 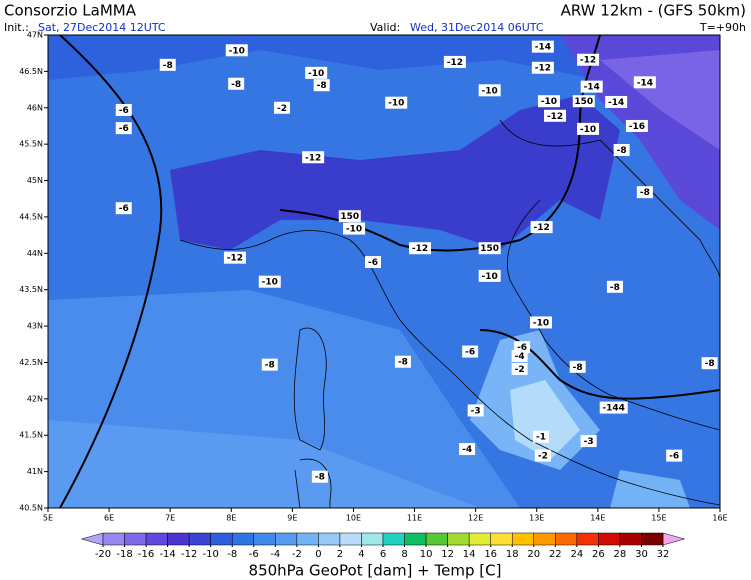 What do you see at coordinates (404, 554) in the screenshot?
I see `colorbar-tick-label: 8` at bounding box center [404, 554].